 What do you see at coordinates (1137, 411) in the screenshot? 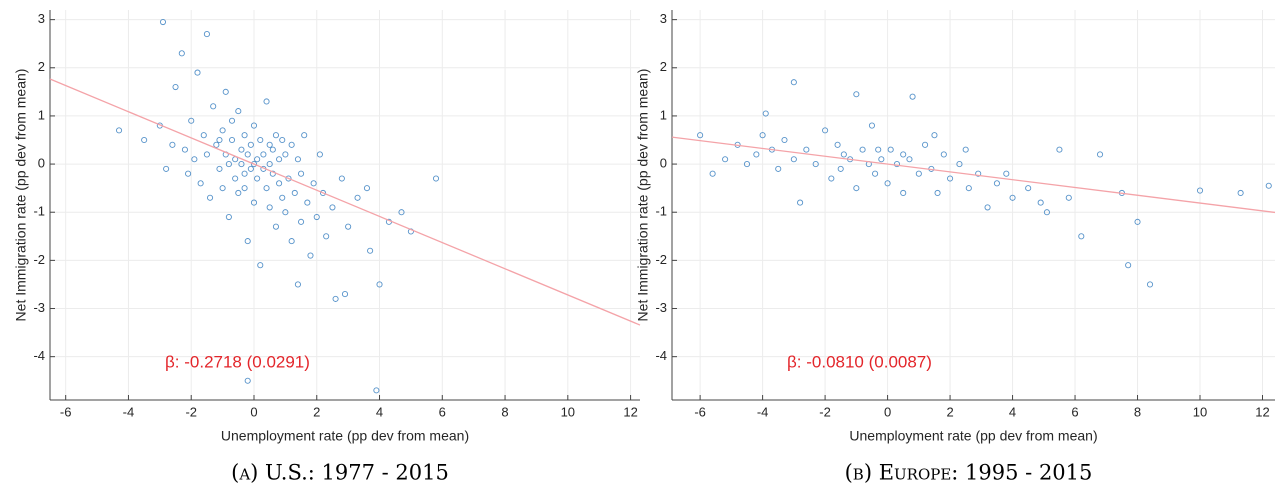
I see `x-tick-label: 8` at bounding box center [1137, 411].